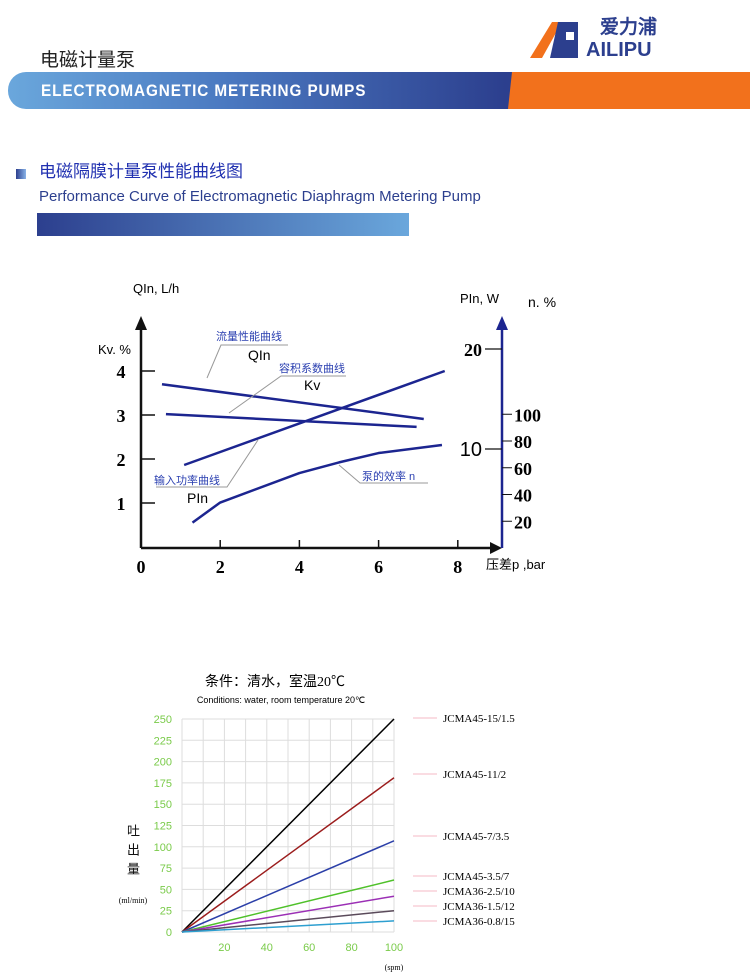  I want to click on legend-label: JCMA45-7/3.5, so click(476, 837).